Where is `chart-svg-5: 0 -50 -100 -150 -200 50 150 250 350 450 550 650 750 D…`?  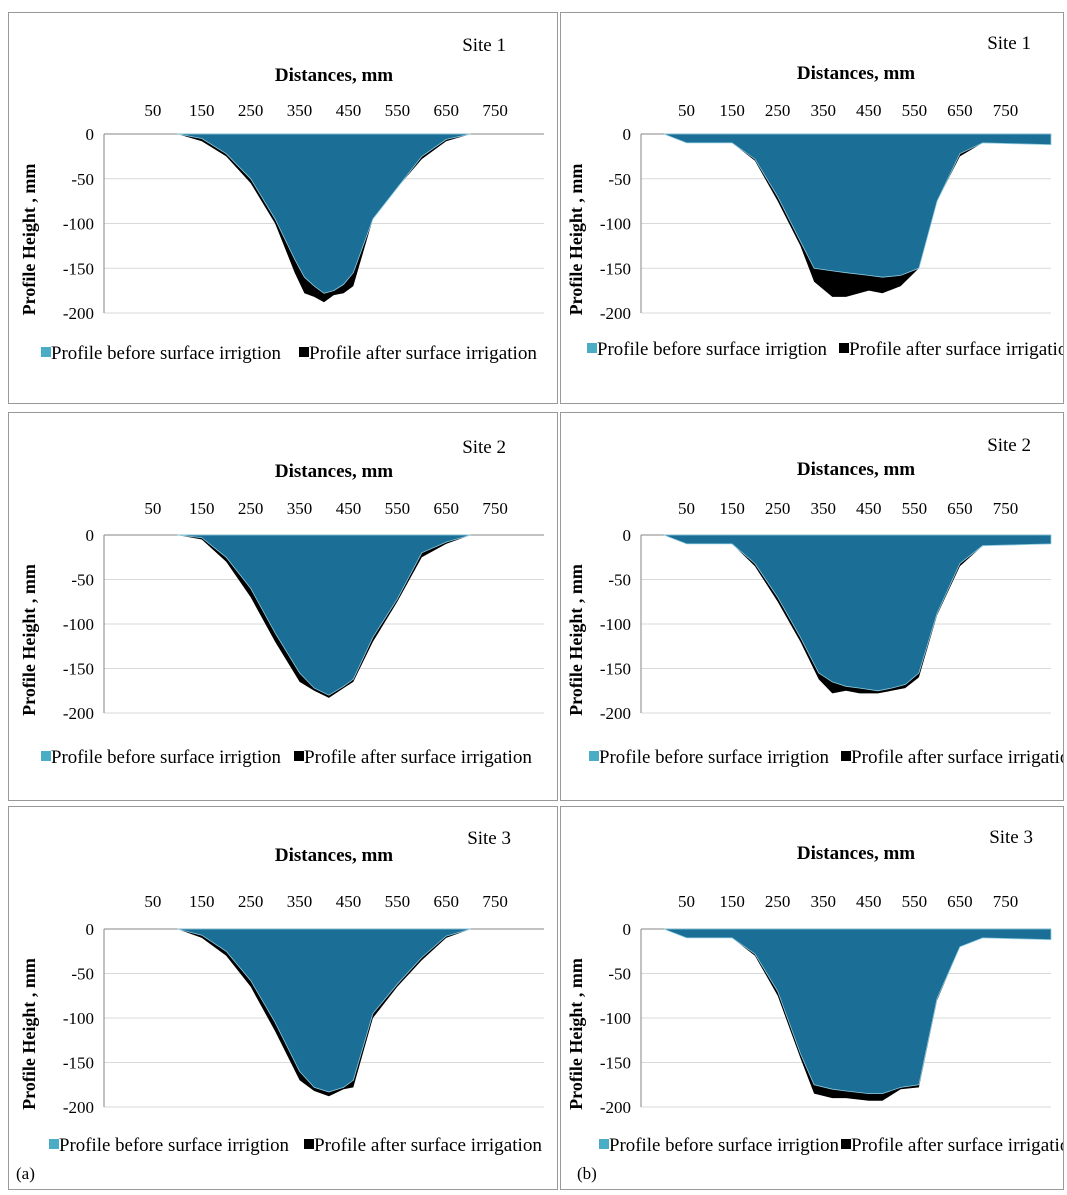
chart-svg-5: 0 -50 -100 -150 -200 50 150 250 350 450 550 650 750 D… is located at coordinates (814, 991).